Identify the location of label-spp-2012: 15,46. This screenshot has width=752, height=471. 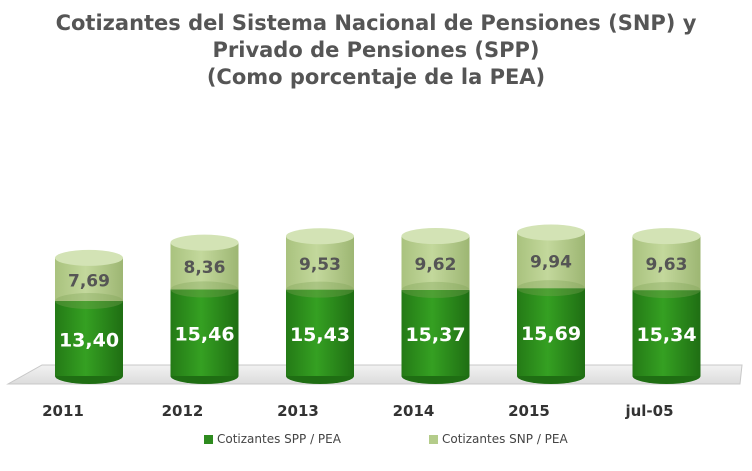
(204, 335).